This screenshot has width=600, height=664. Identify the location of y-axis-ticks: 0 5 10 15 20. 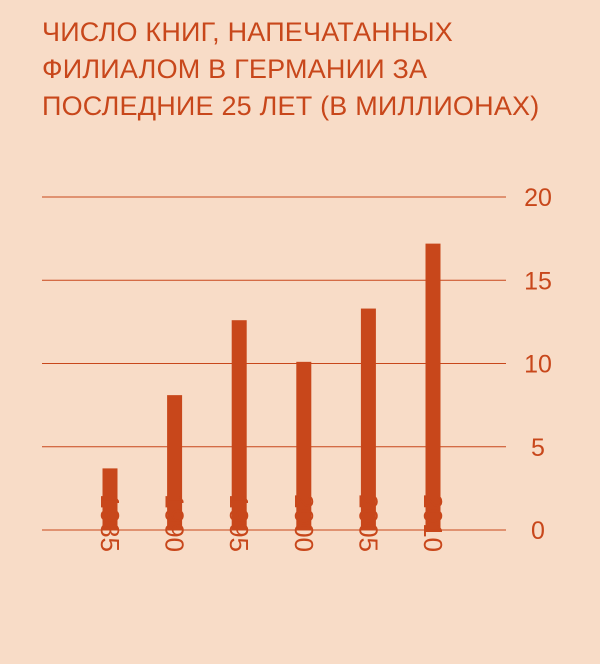
(538, 364).